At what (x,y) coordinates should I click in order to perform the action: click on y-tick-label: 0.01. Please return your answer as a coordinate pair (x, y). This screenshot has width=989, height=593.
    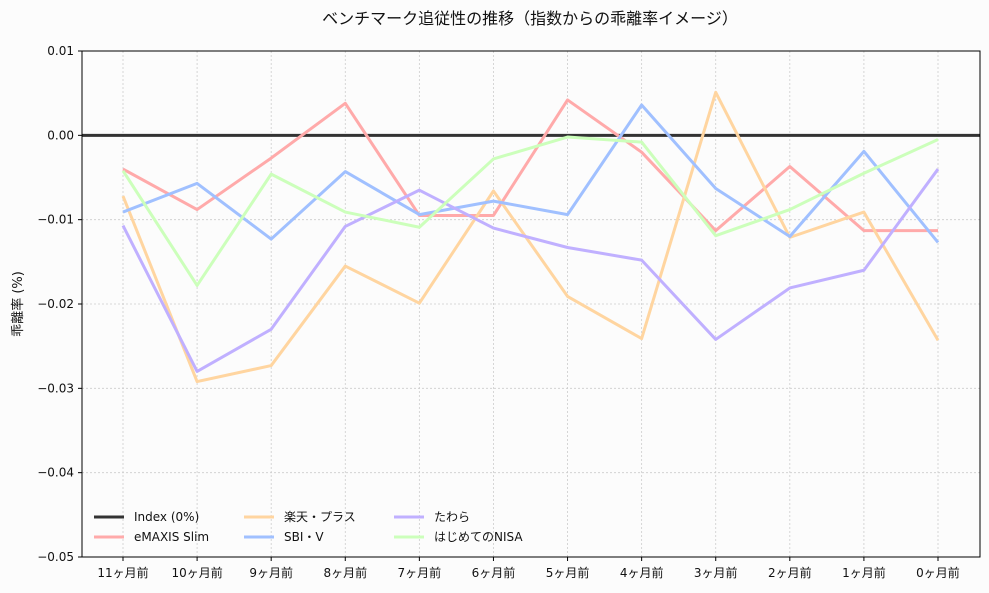
    Looking at the image, I should click on (60, 51).